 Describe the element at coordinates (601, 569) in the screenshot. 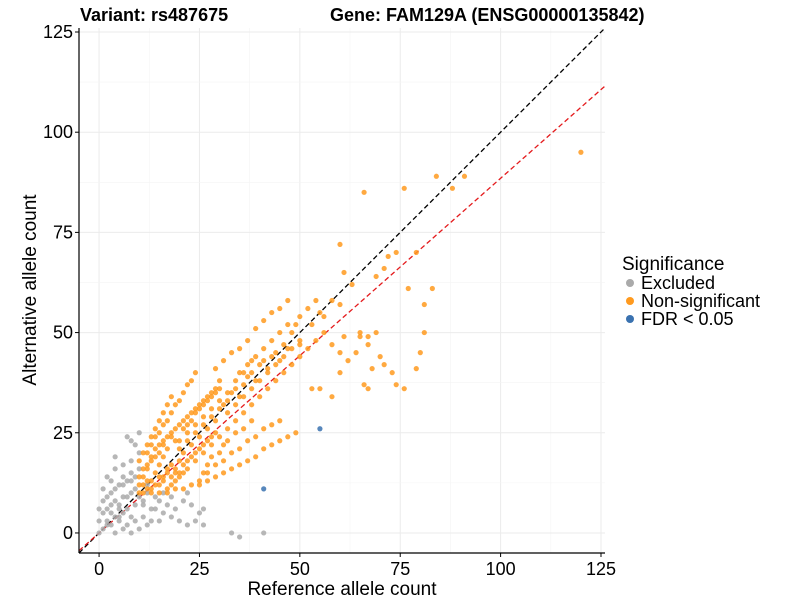

I see `x-tick-label: 125` at that location.